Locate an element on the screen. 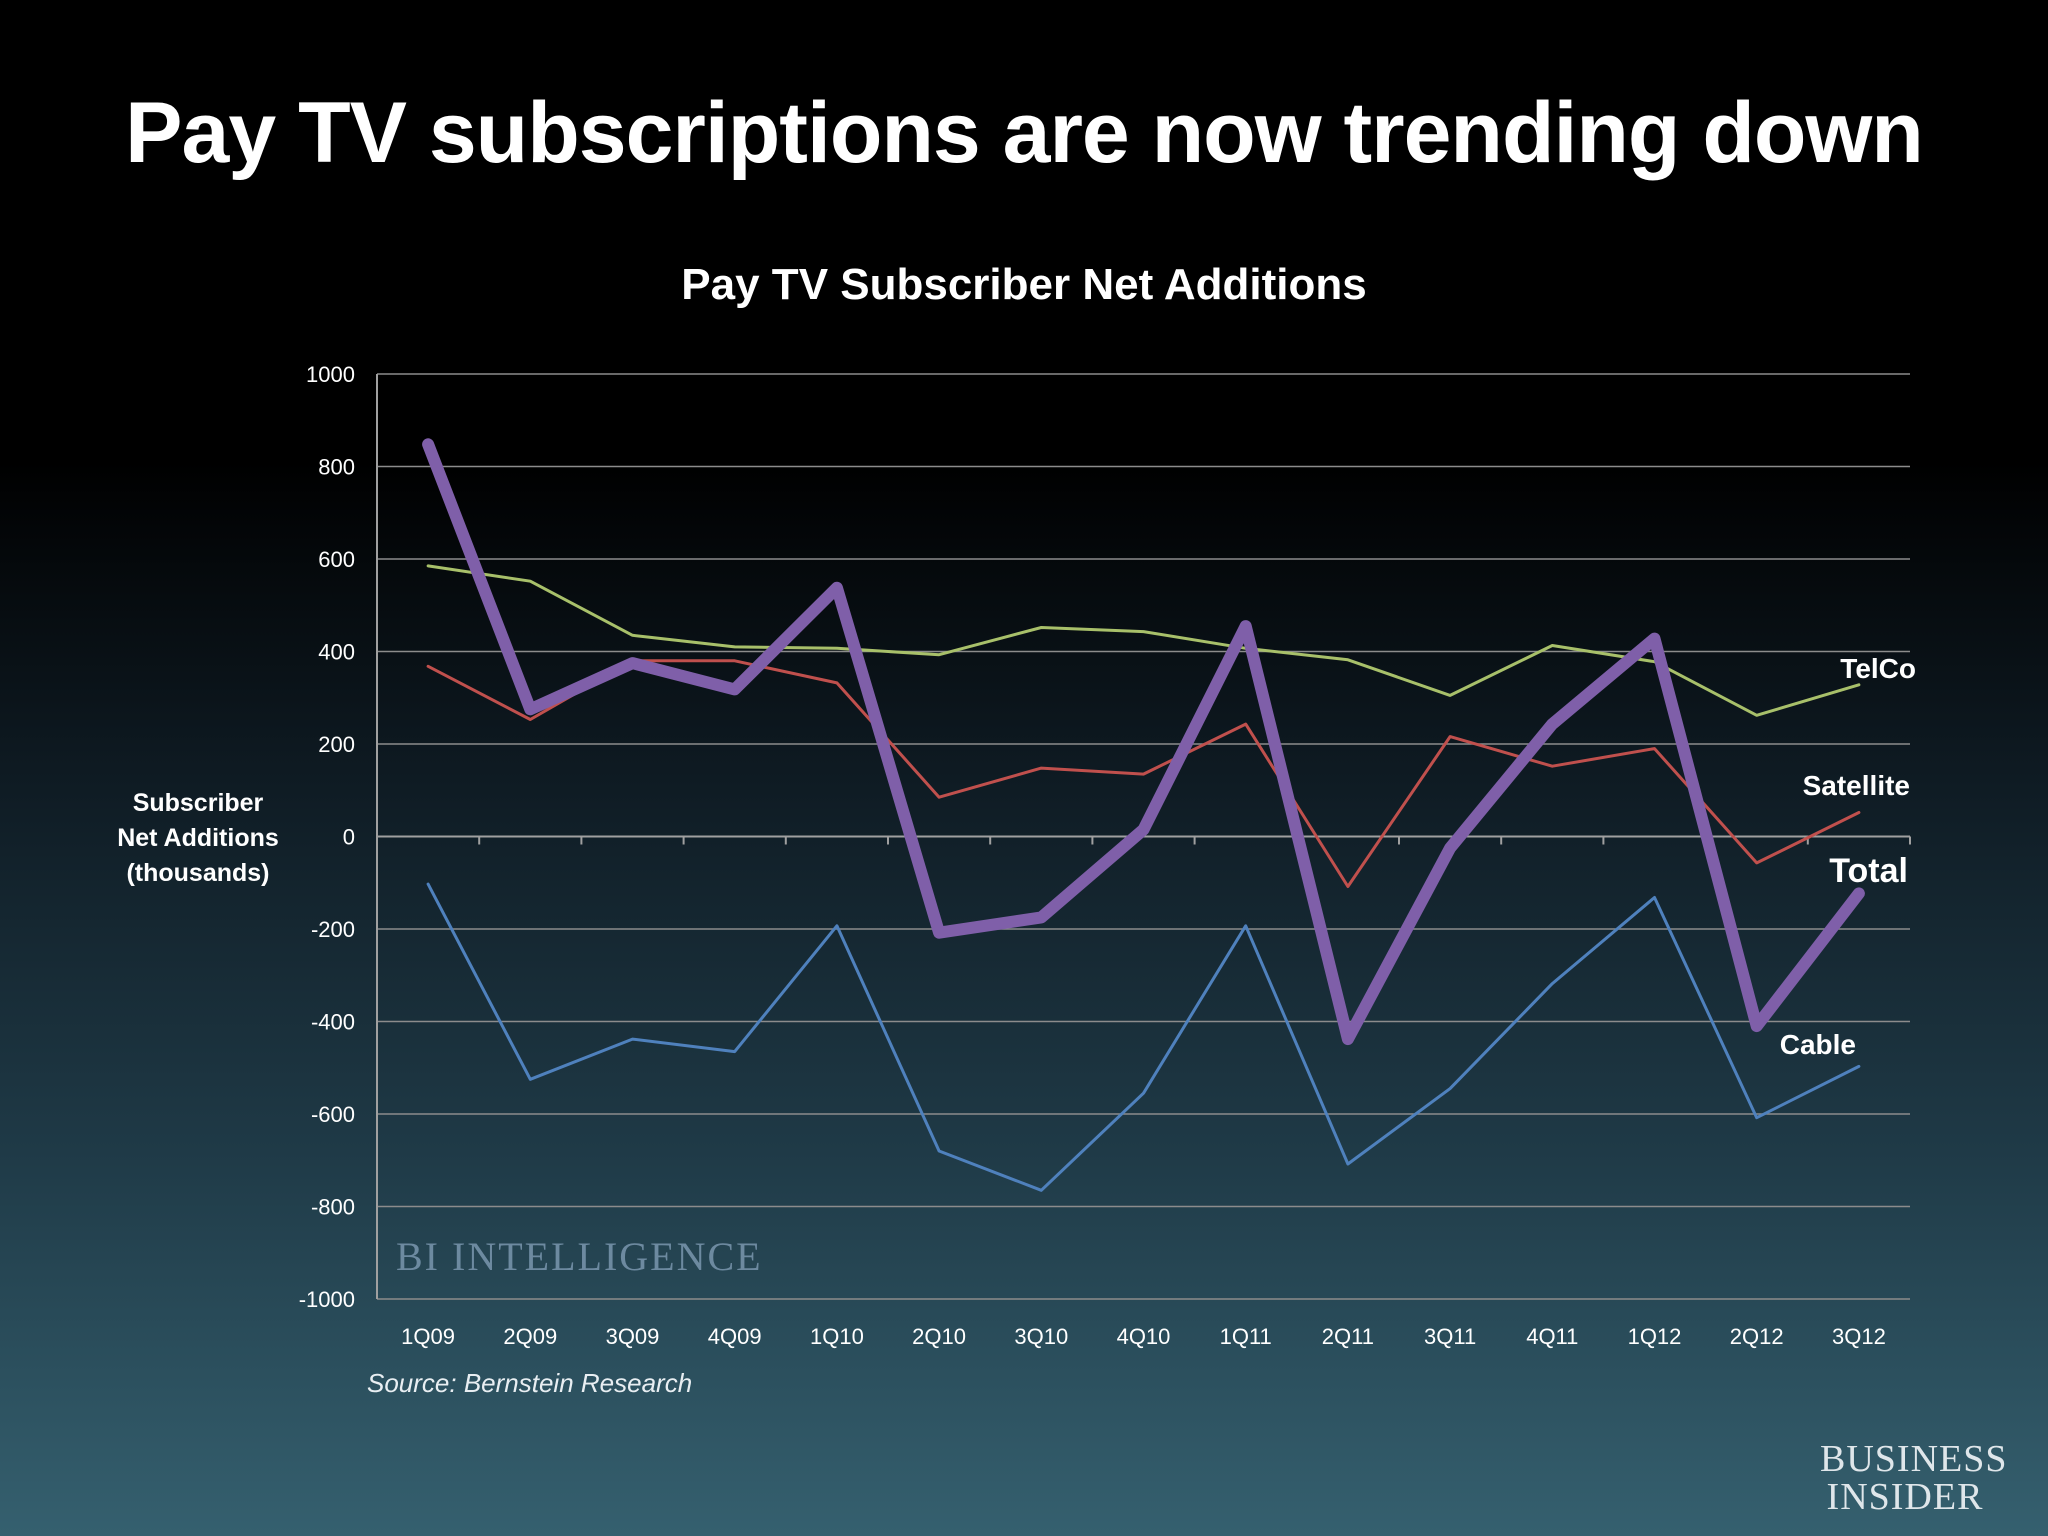  business-insider-logo: BUSINESS INSIDER is located at coordinates (1914, 1478).